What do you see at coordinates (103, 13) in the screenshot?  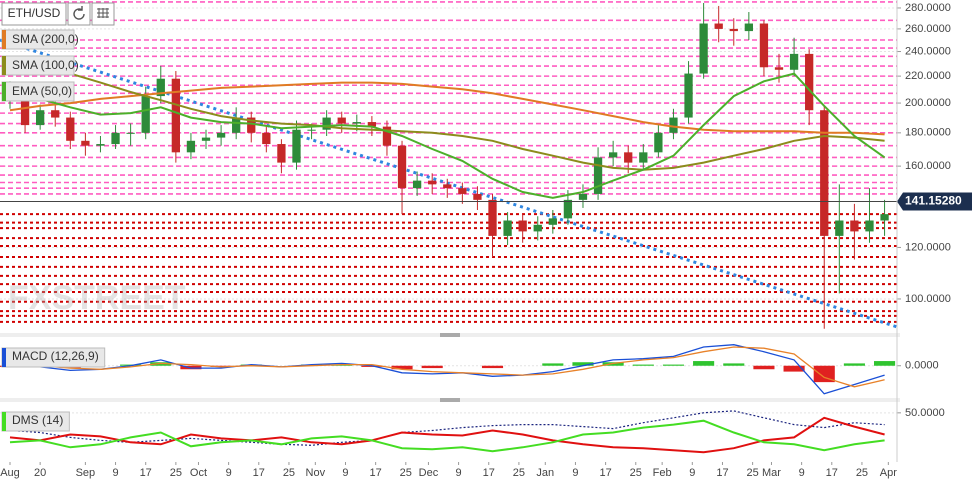 I see `settings-icon` at bounding box center [103, 13].